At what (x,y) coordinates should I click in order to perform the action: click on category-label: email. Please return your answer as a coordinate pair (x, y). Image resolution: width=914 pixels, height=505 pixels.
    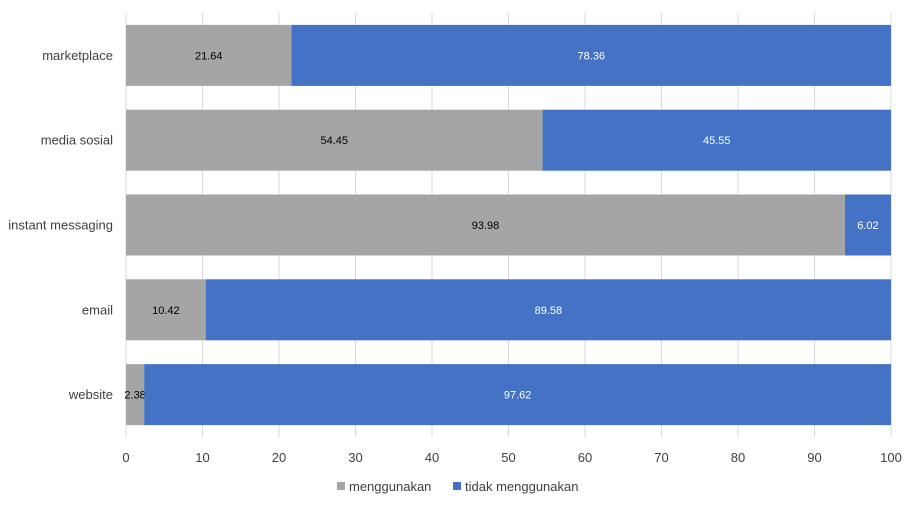
    Looking at the image, I should click on (97, 309).